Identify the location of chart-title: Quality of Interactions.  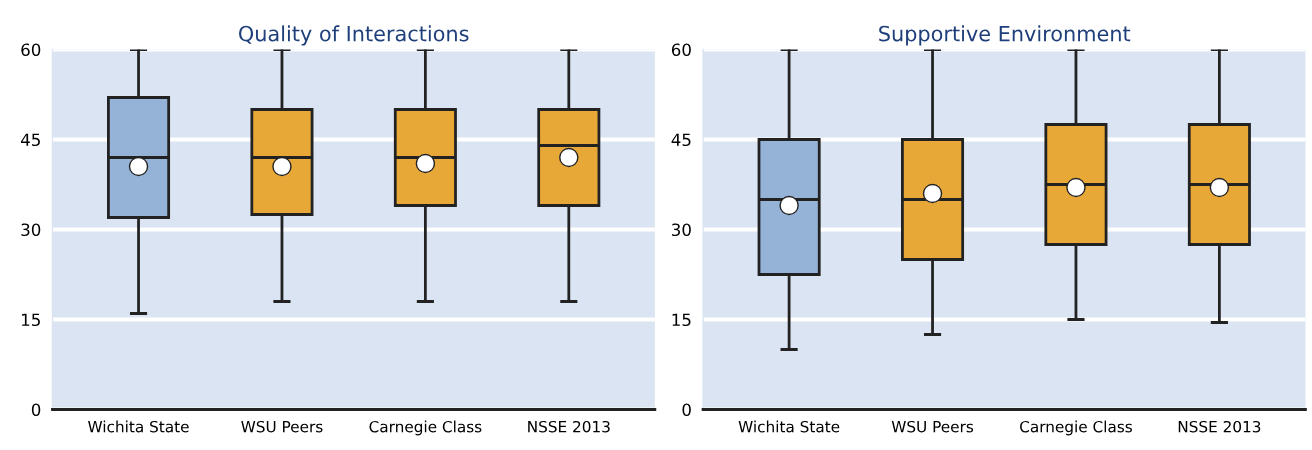
(354, 35).